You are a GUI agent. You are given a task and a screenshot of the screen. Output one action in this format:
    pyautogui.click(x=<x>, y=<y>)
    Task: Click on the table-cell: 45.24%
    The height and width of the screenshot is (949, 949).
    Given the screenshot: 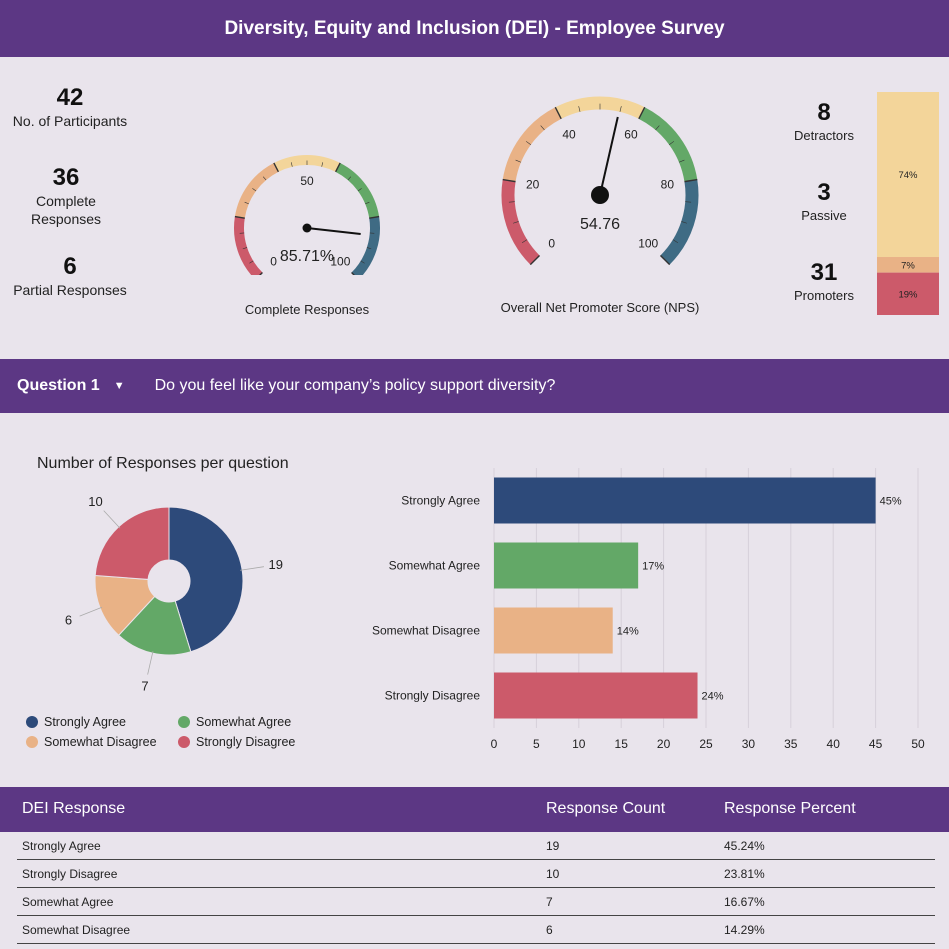 What is the action you would take?
    pyautogui.click(x=744, y=846)
    